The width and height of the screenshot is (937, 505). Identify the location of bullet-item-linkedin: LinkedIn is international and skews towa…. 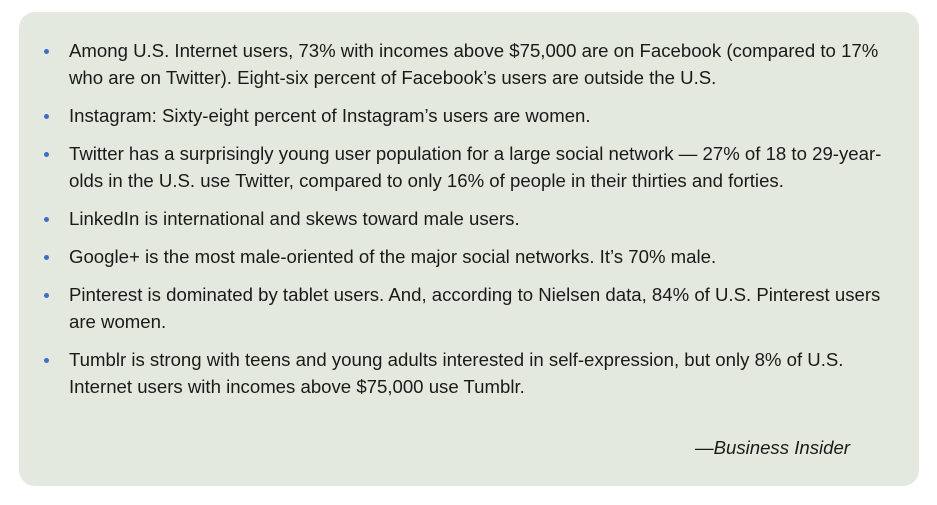
(471, 218).